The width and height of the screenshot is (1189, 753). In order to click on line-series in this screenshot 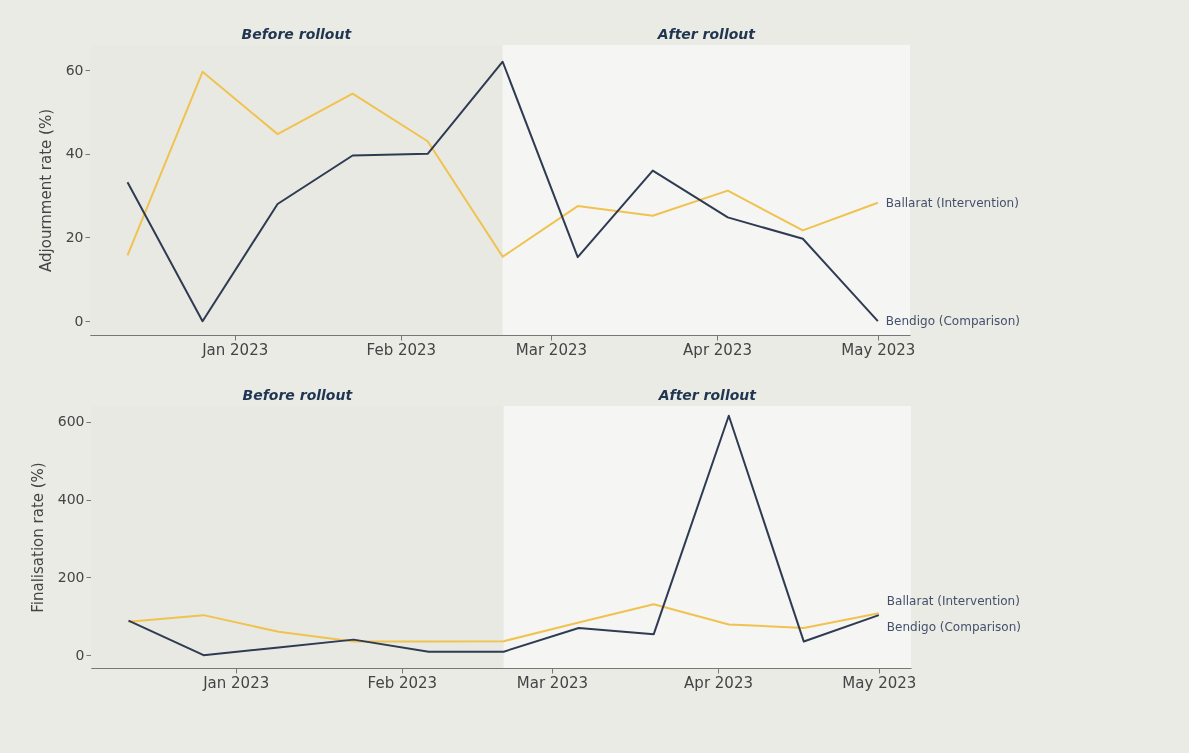, I will do `click(503, 623)`.